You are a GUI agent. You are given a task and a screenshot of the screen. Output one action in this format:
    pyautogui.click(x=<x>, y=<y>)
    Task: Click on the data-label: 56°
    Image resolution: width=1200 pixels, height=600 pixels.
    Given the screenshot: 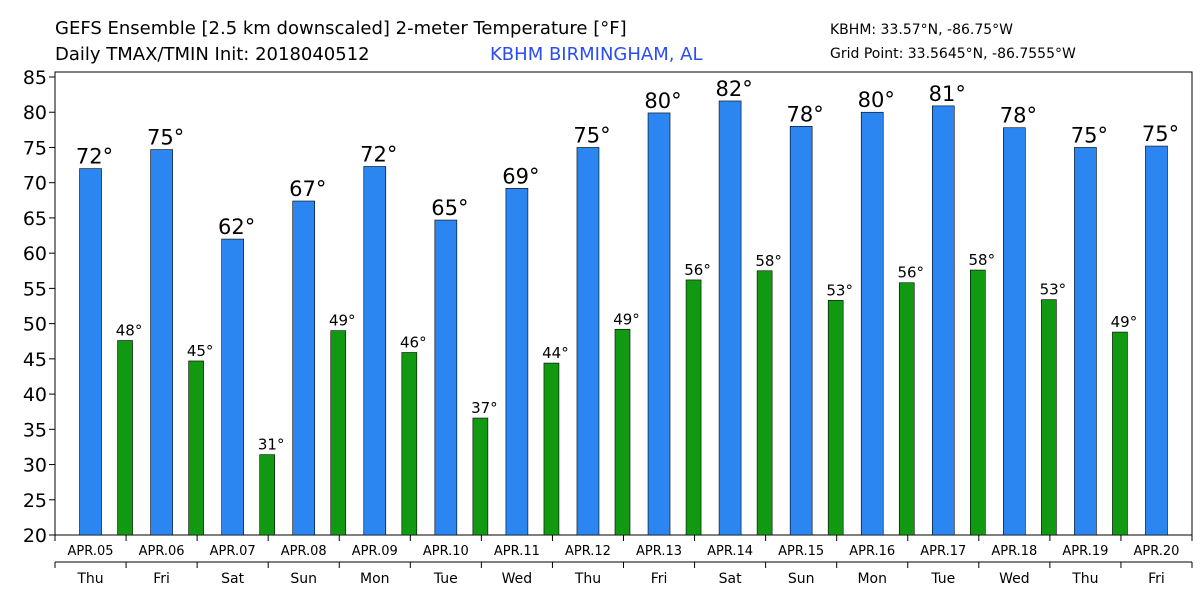 What is the action you would take?
    pyautogui.click(x=697, y=270)
    